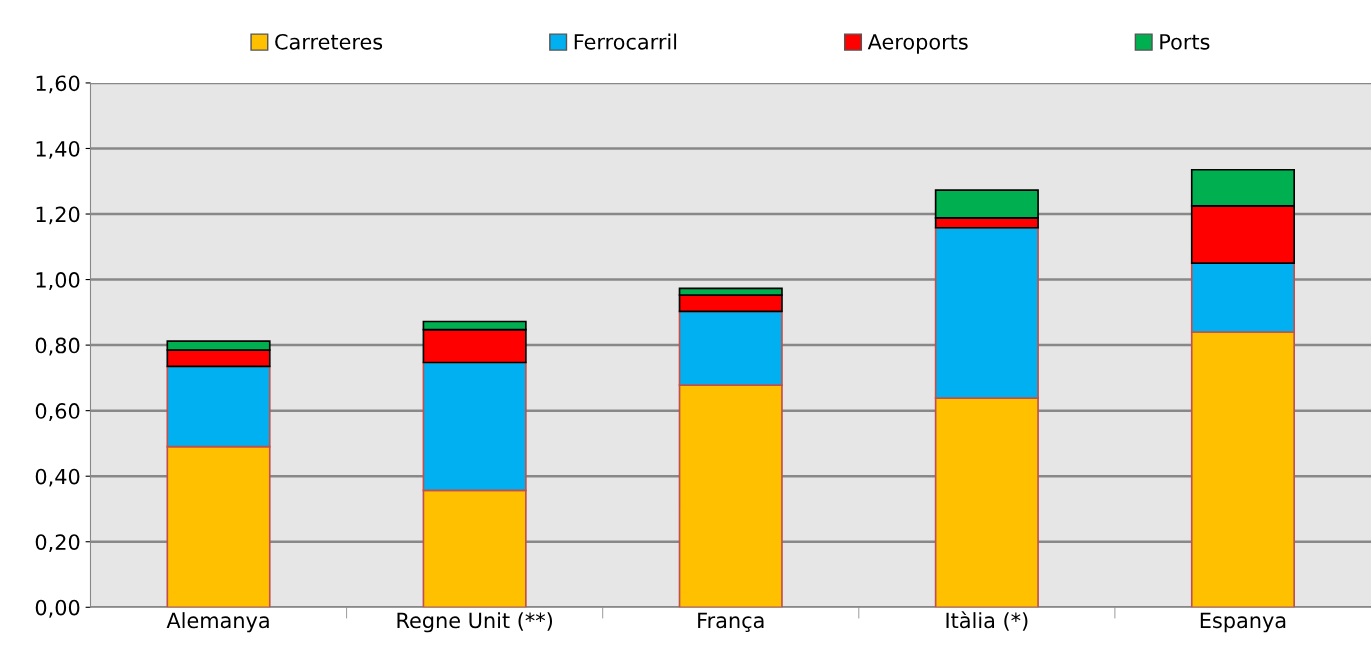 This screenshot has width=1371, height=653. Describe the element at coordinates (217, 622) in the screenshot. I see `x-tick-label: Alemanya` at that location.